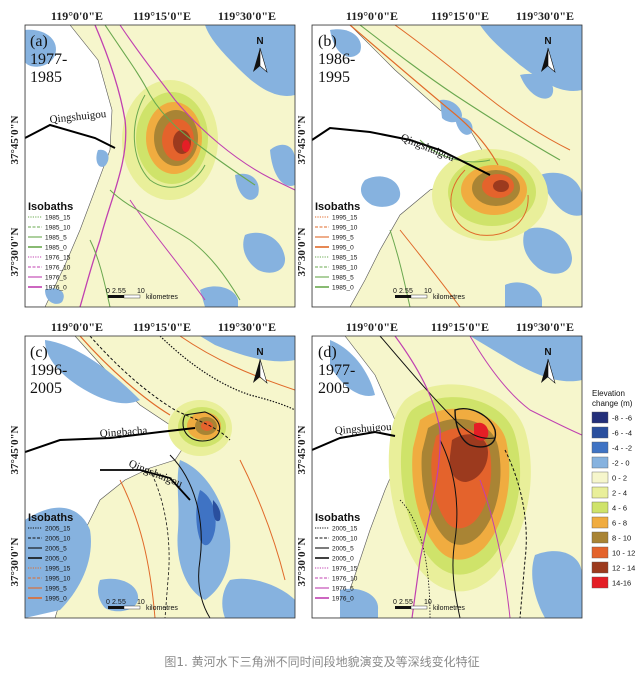  What do you see at coordinates (621, 463) in the screenshot?
I see `elevation-class-label: -2 - 0` at bounding box center [621, 463].